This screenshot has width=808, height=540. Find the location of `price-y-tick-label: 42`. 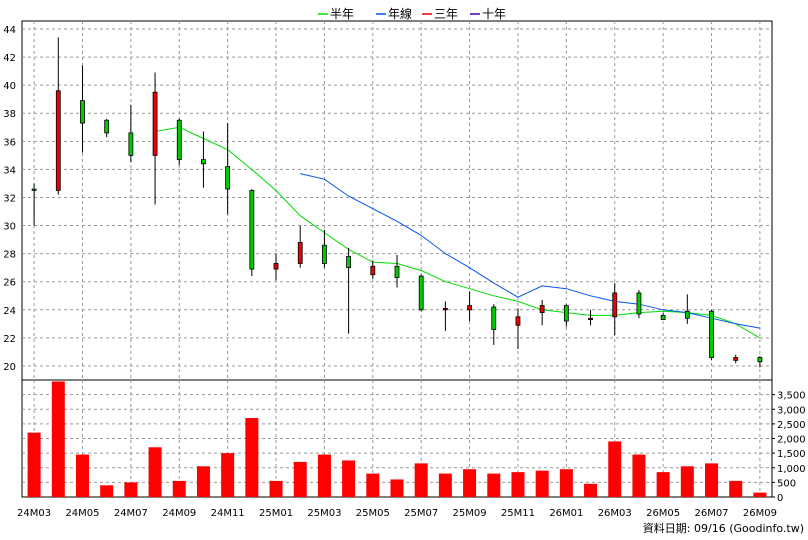

price-y-tick-label: 42 is located at coordinates (9, 58).